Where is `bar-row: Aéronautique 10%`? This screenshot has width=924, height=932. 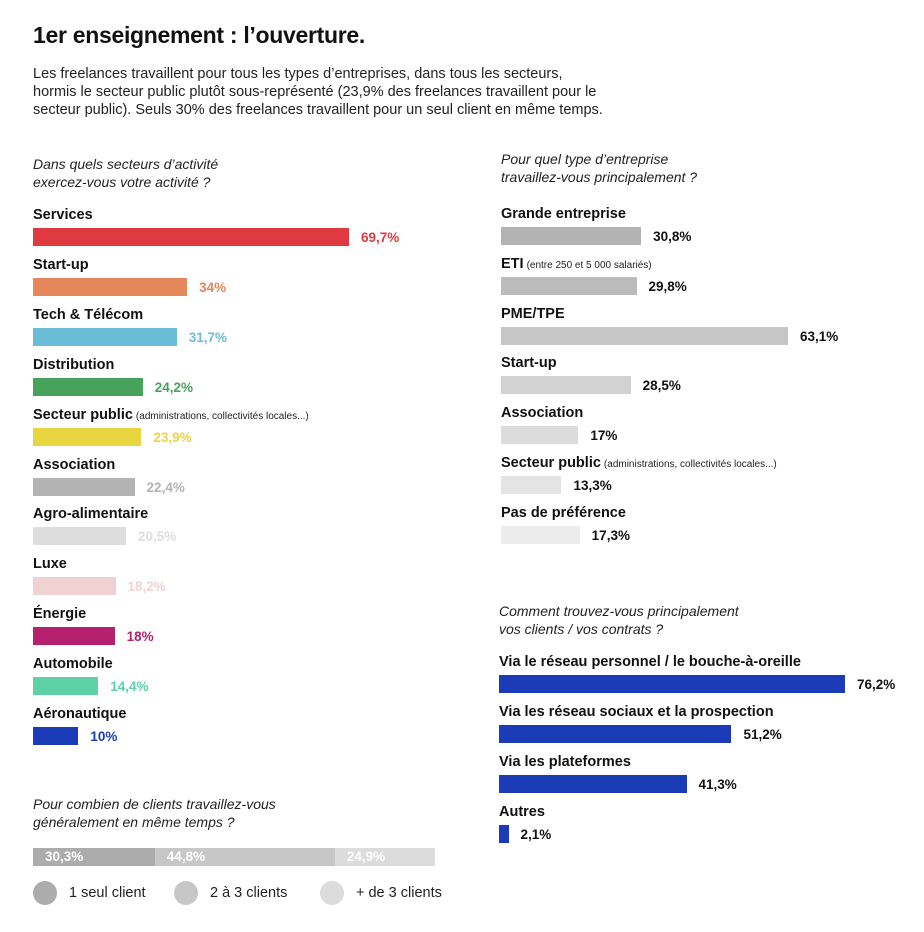 bar-row: Aéronautique 10% is located at coordinates (253, 731).